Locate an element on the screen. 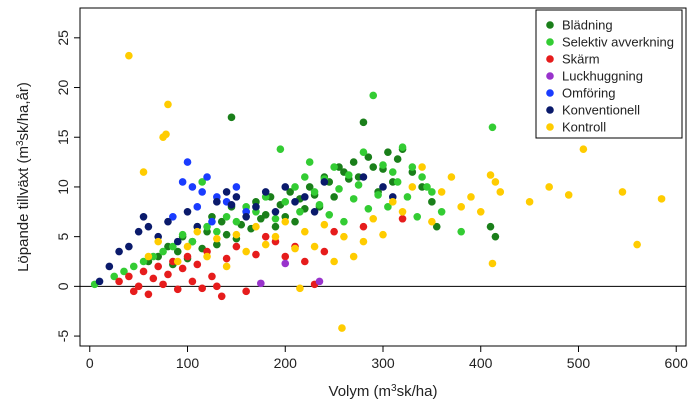 This screenshot has width=700, height=420. y-tick-label: 15 is located at coordinates (63, 137).